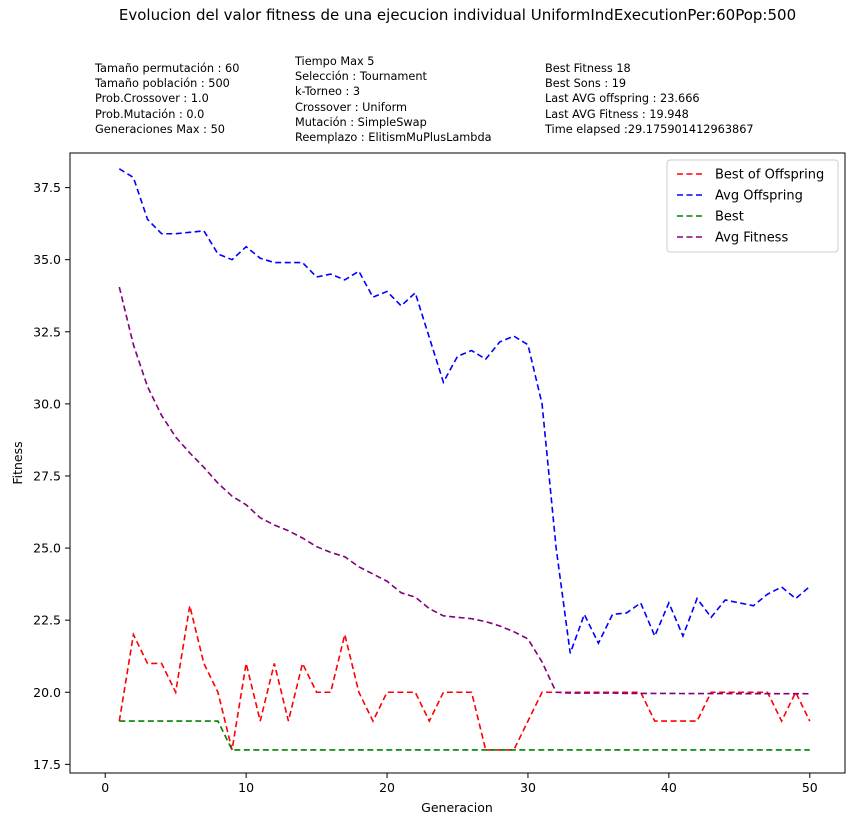  Describe the element at coordinates (47, 403) in the screenshot. I see `y-tick-label: 30.0` at that location.